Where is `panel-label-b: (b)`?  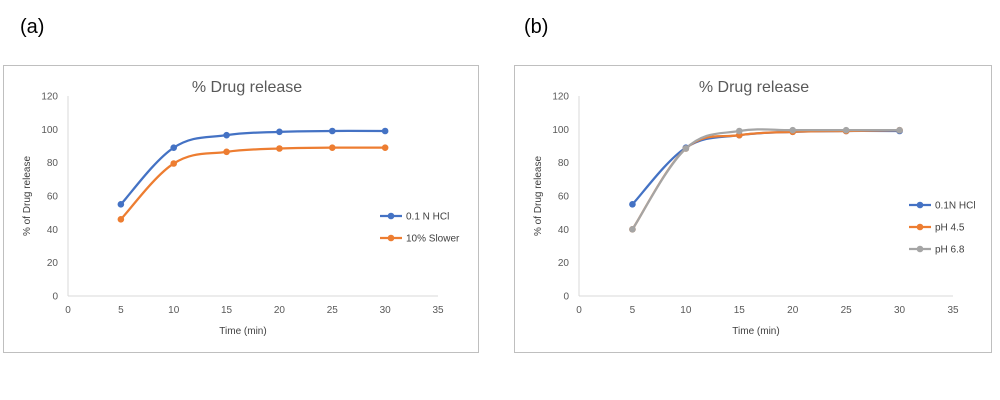 panel-label-b: (b) is located at coordinates (536, 27).